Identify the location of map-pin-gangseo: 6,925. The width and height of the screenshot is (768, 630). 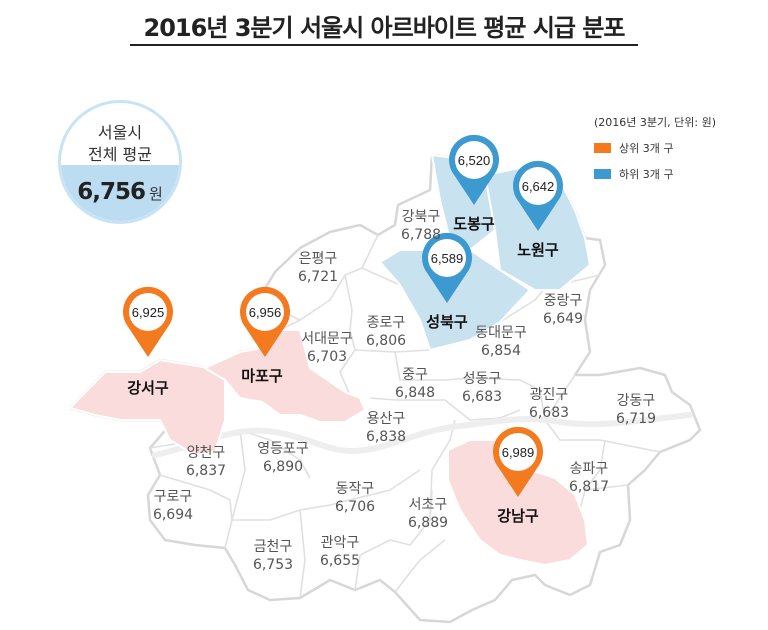
(148, 321).